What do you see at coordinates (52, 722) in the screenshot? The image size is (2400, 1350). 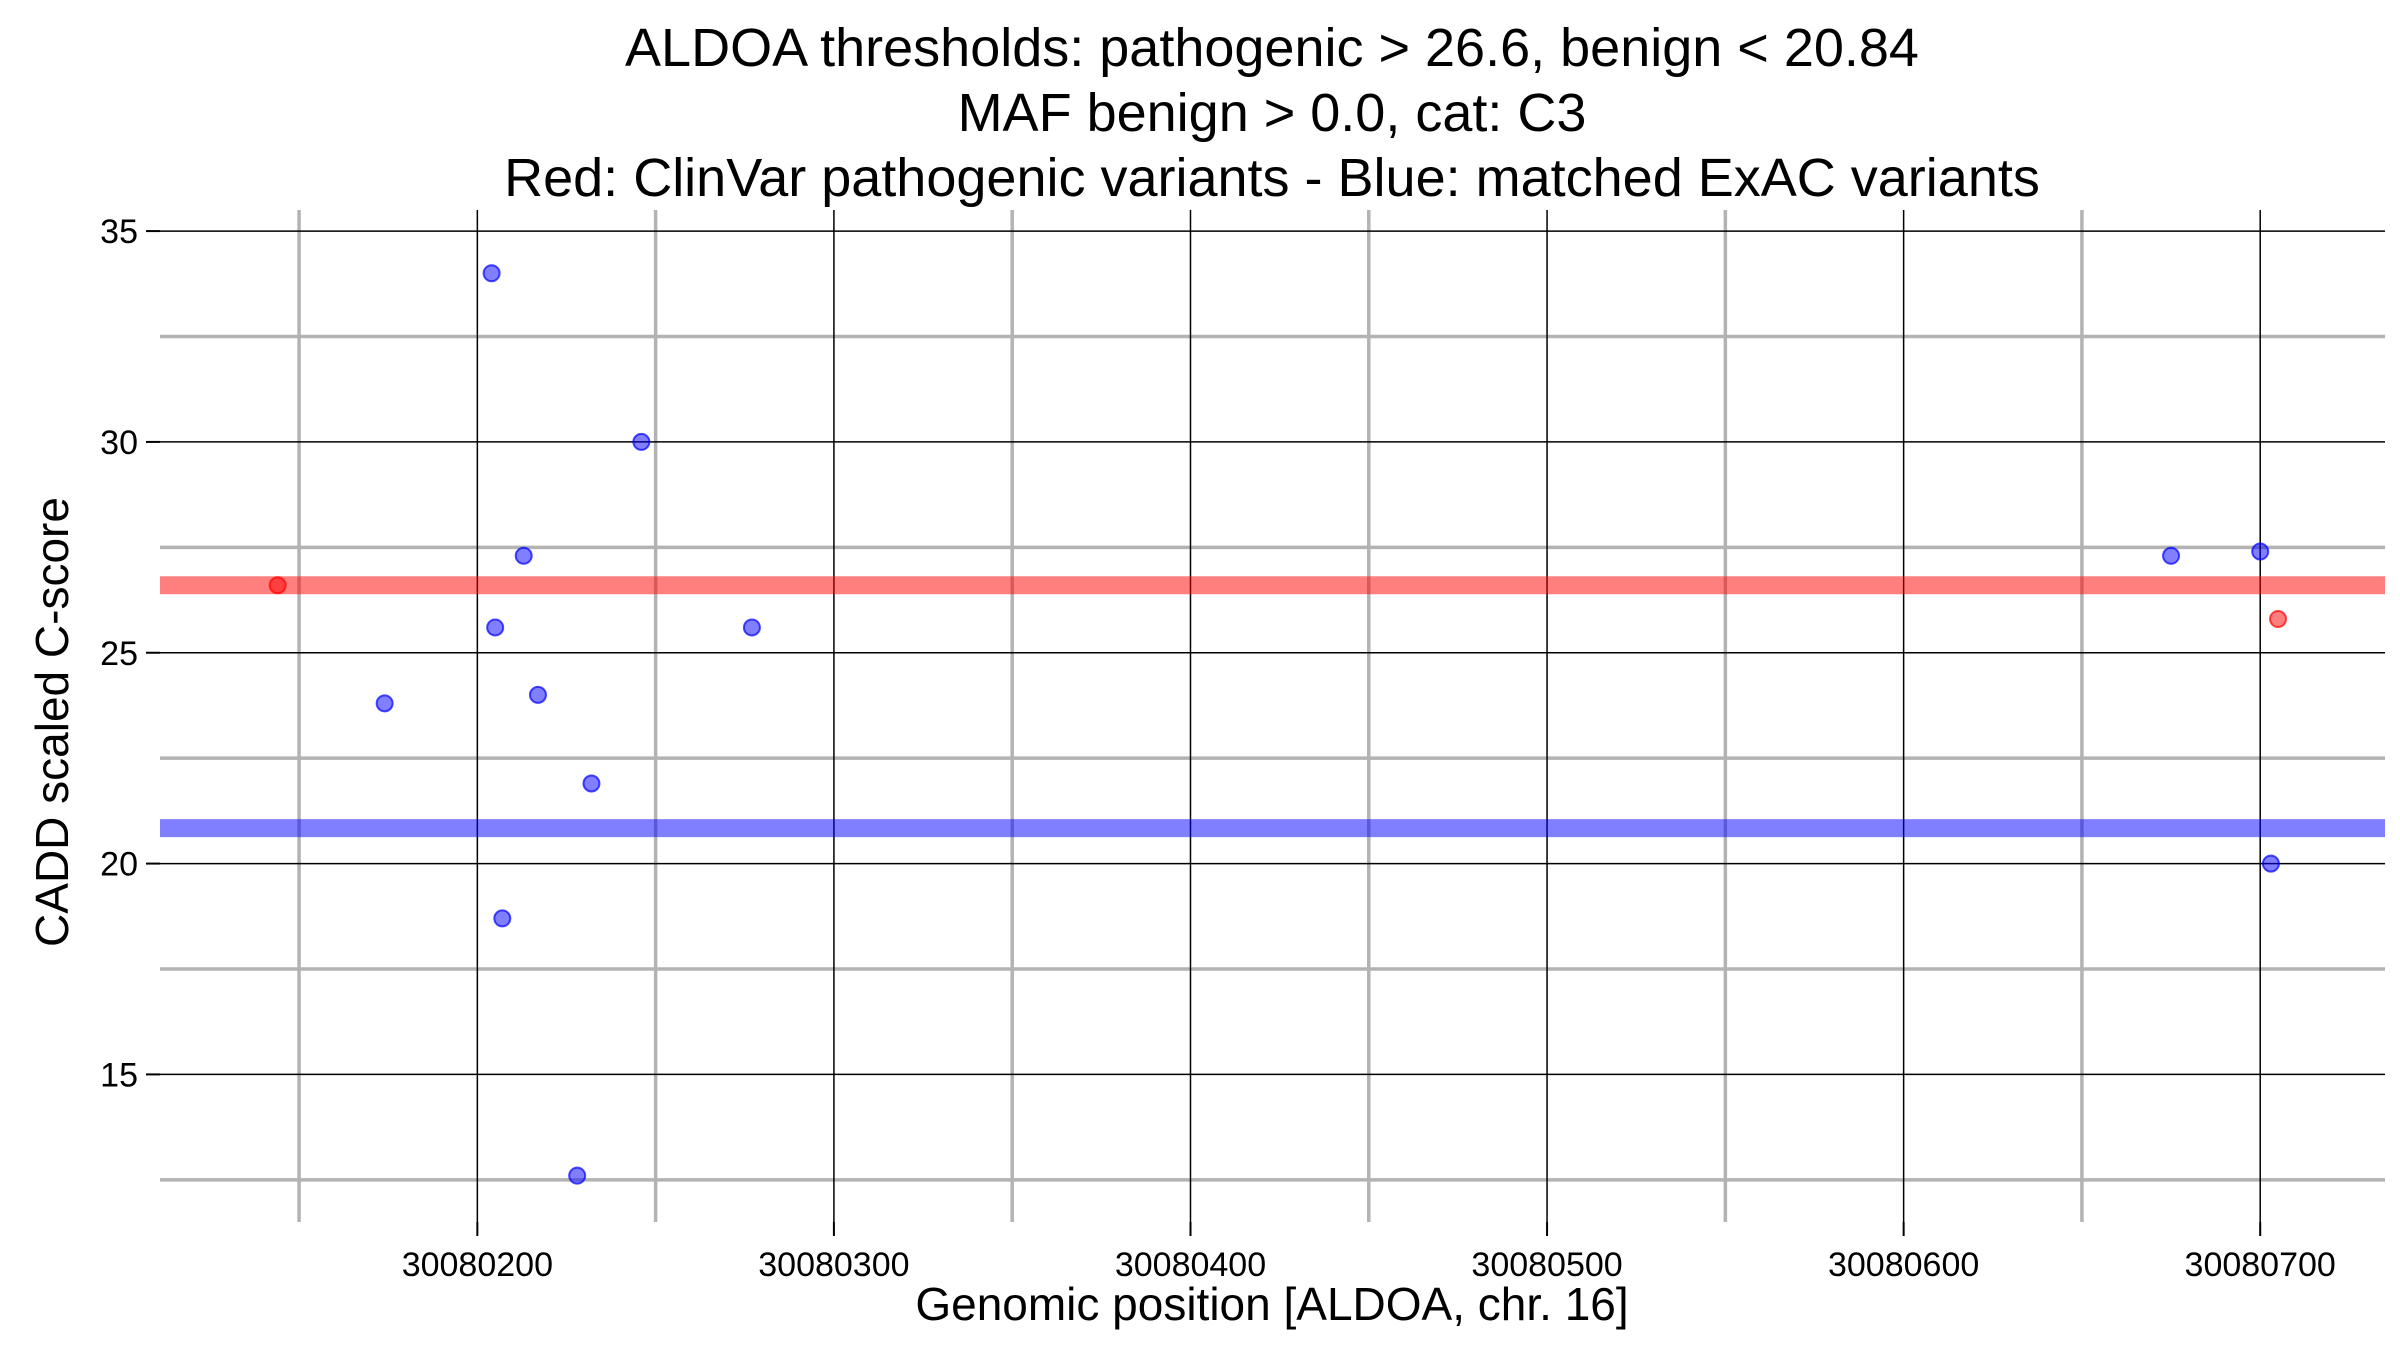 I see `y-axis-label: CADD scaled C-score` at bounding box center [52, 722].